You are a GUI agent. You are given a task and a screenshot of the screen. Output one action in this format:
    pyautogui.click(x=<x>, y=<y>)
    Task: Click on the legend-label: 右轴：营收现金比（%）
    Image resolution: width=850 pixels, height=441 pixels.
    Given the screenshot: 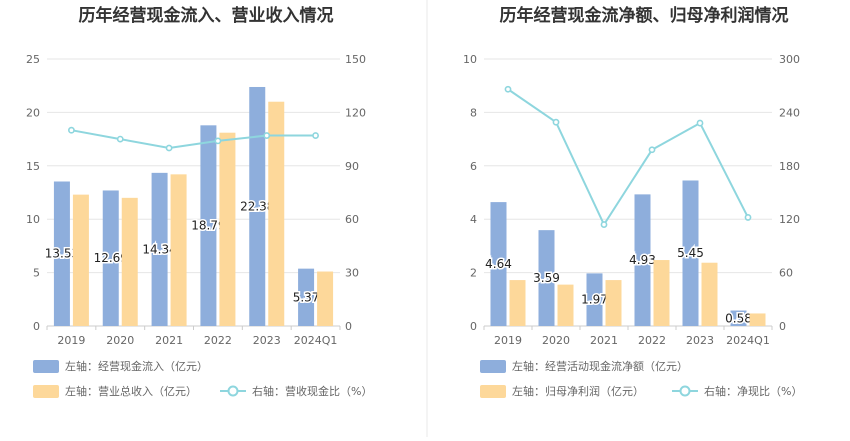 What is the action you would take?
    pyautogui.click(x=312, y=391)
    